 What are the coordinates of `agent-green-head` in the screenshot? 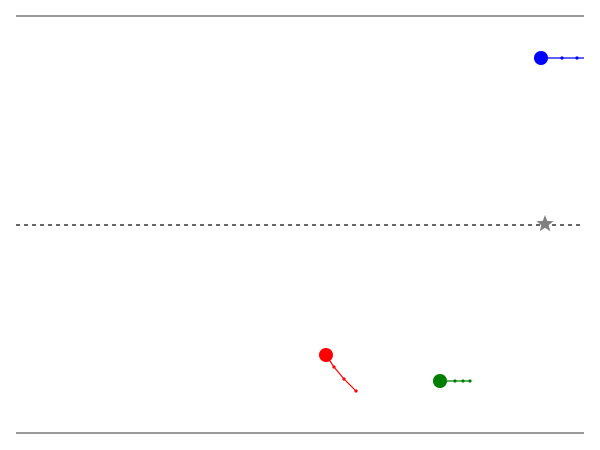 It's located at (440, 381).